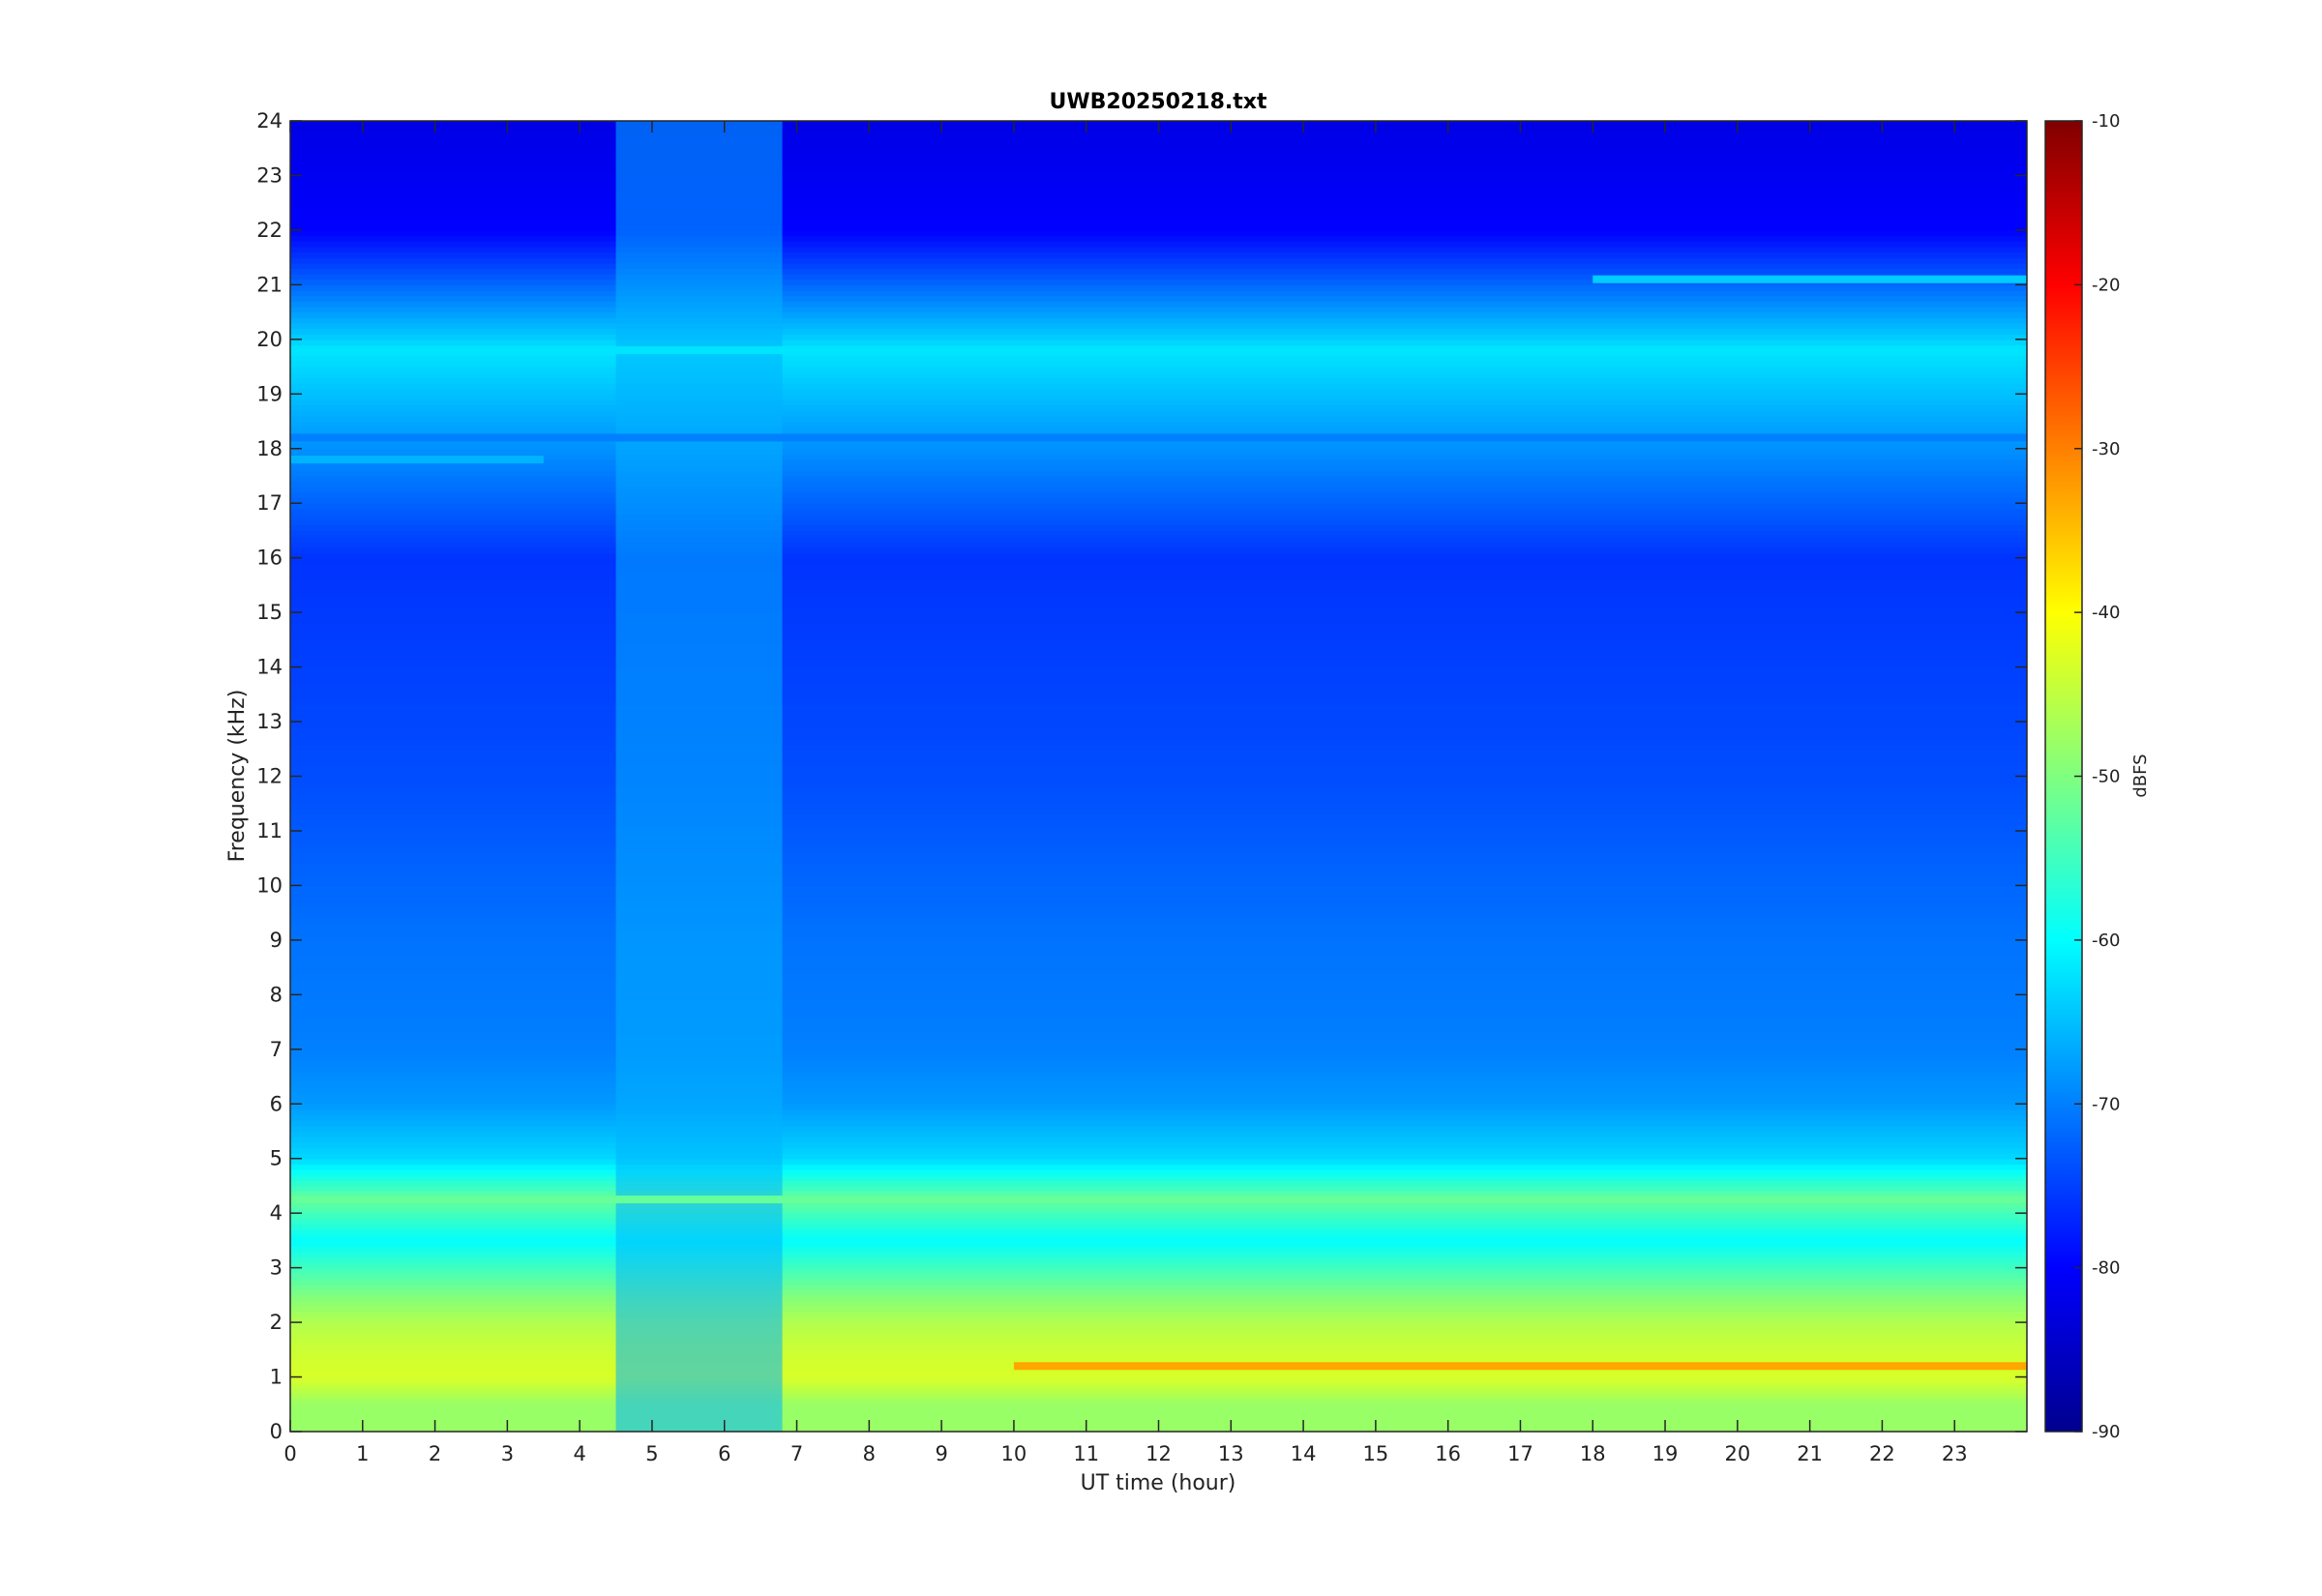 This screenshot has width=2322, height=1596. What do you see at coordinates (289, 1453) in the screenshot?
I see `x-tick-label: 0` at bounding box center [289, 1453].